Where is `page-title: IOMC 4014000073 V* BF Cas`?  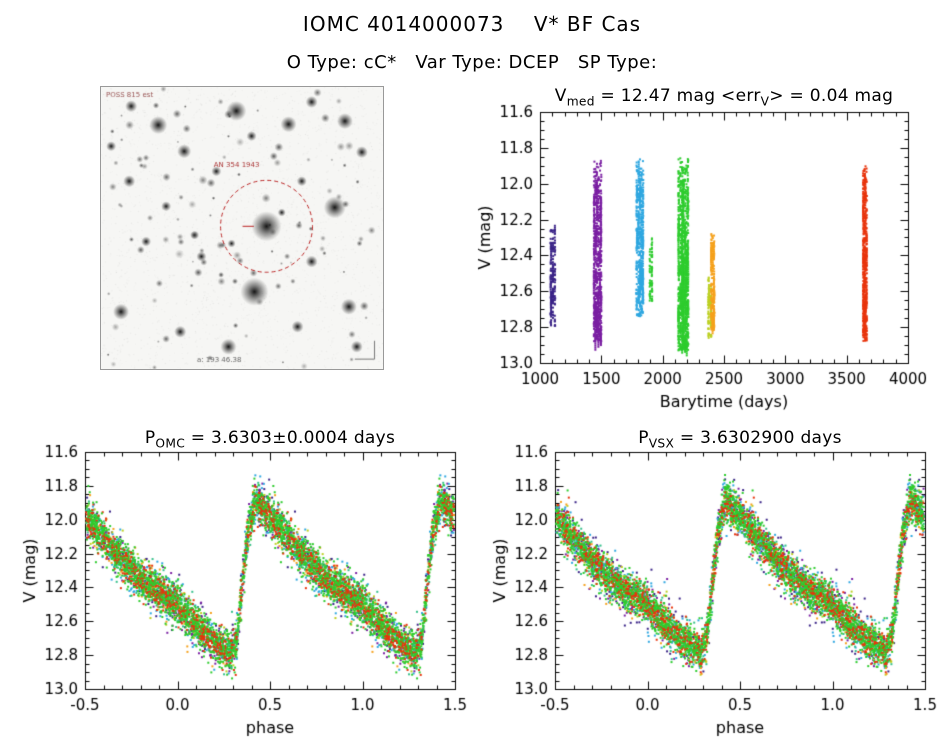 page-title: IOMC 4014000073 V* BF Cas is located at coordinates (472, 24).